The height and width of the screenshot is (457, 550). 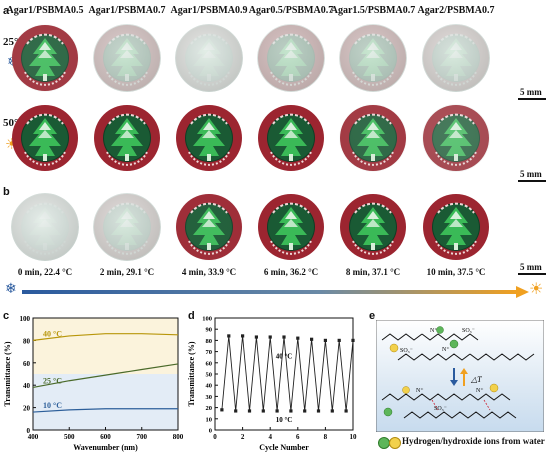 What do you see at coordinates (6, 192) in the screenshot?
I see `panel-label-b: b` at bounding box center [6, 192].